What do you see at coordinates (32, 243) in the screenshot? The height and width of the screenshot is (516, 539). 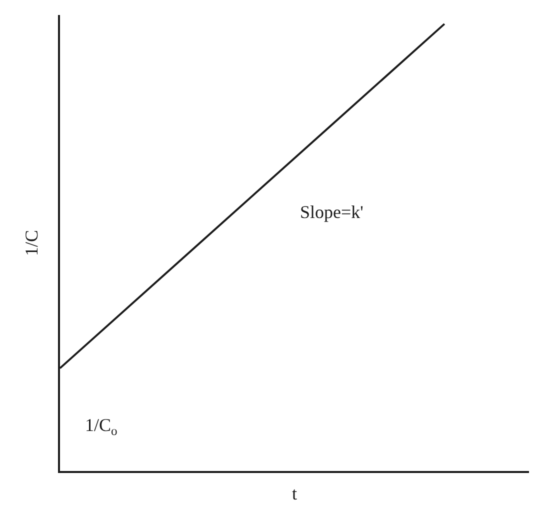 I see `y-axis-title: 1/C` at bounding box center [32, 243].